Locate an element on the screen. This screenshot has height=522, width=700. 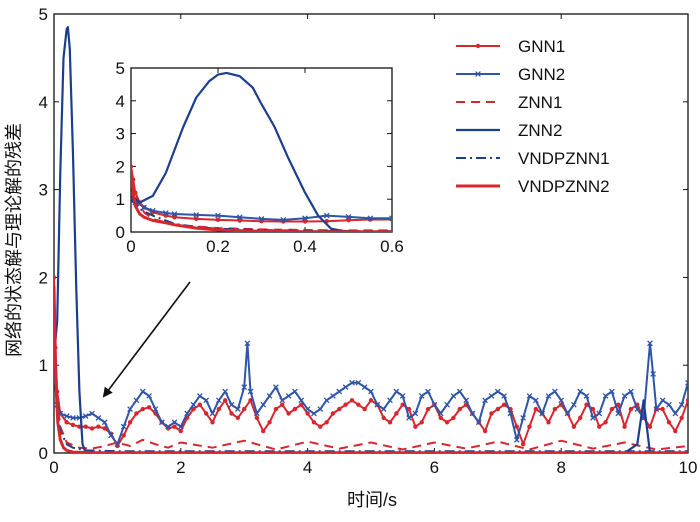
series-line-znn2 is located at coordinates (261, 151).